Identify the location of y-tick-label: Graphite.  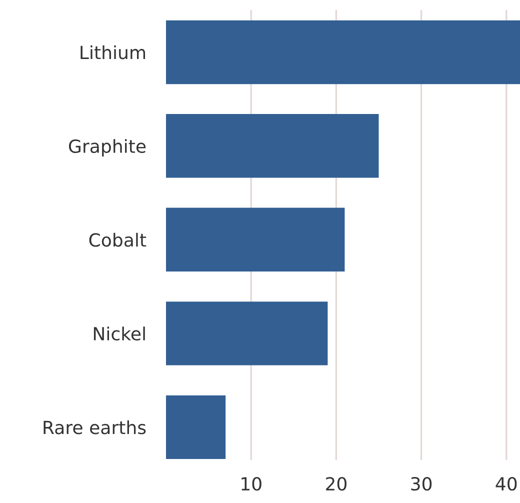
(107, 148).